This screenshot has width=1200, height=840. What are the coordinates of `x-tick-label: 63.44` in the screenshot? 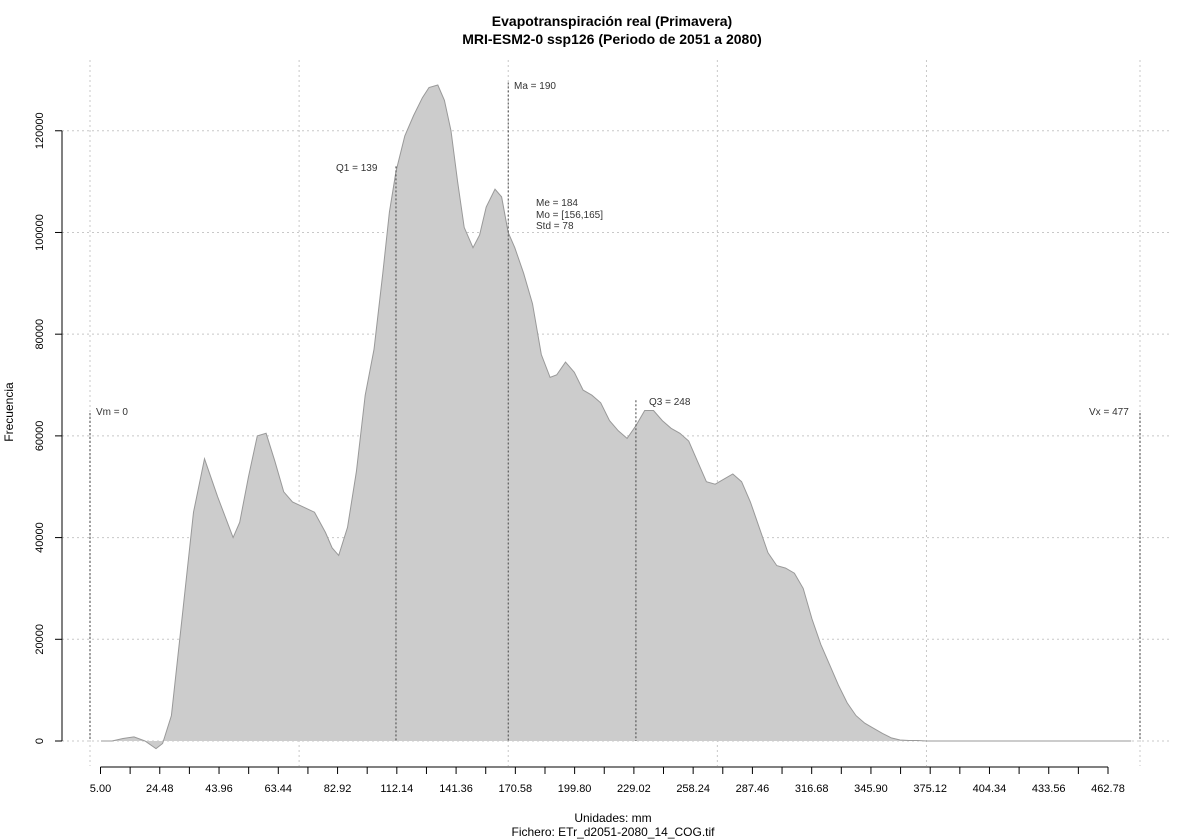 It's located at (279, 789).